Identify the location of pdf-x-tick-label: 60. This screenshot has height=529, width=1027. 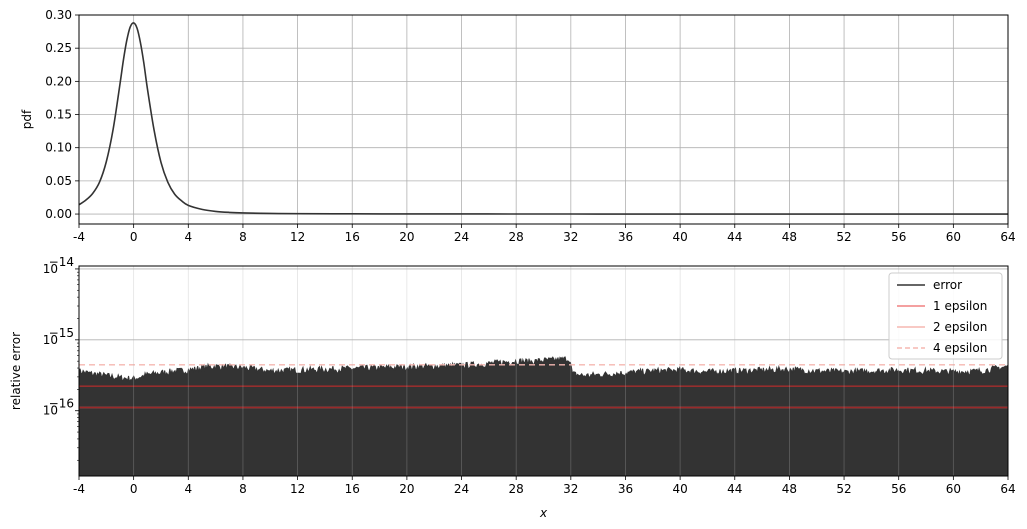
(953, 237).